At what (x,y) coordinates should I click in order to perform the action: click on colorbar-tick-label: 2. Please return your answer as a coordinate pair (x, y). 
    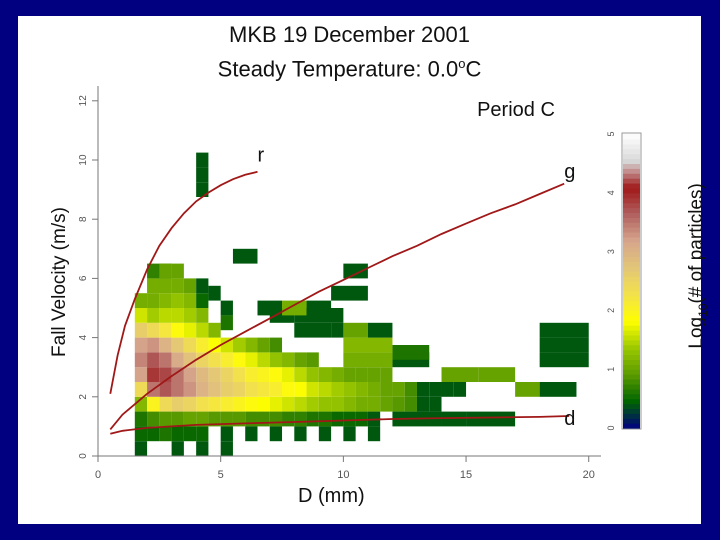
    Looking at the image, I should click on (611, 310).